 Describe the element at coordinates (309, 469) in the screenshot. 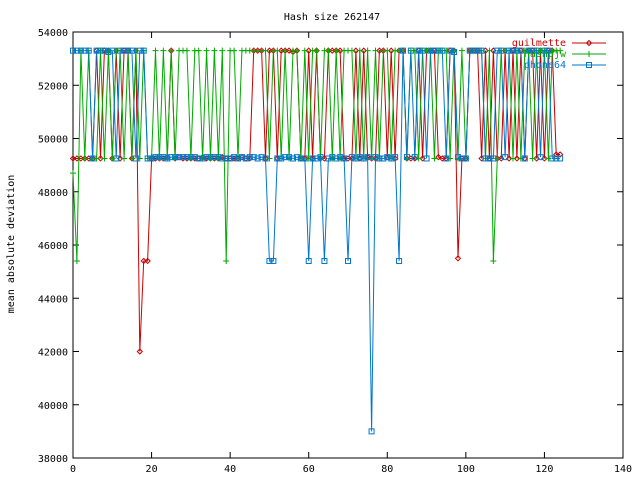

I see `x-tick-label: 60` at that location.